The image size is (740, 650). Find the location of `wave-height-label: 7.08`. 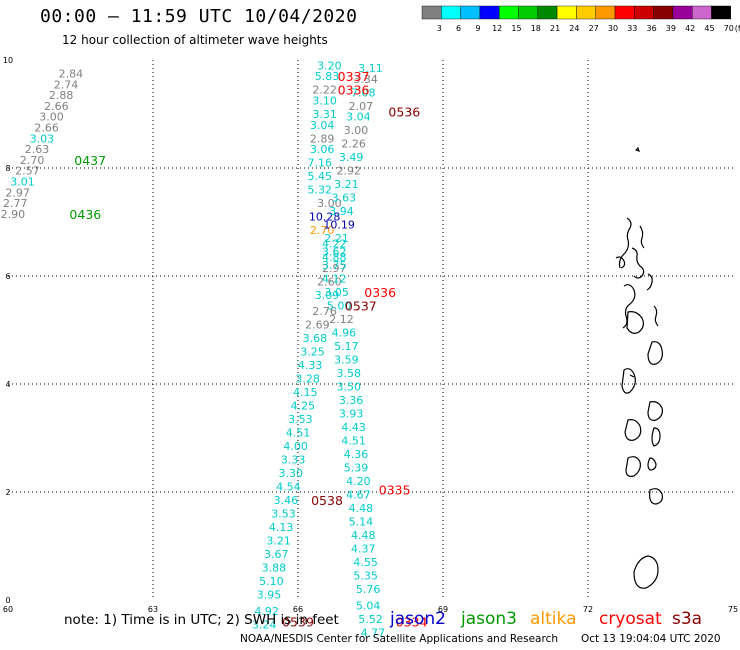

wave-height-label: 7.08 is located at coordinates (363, 92).